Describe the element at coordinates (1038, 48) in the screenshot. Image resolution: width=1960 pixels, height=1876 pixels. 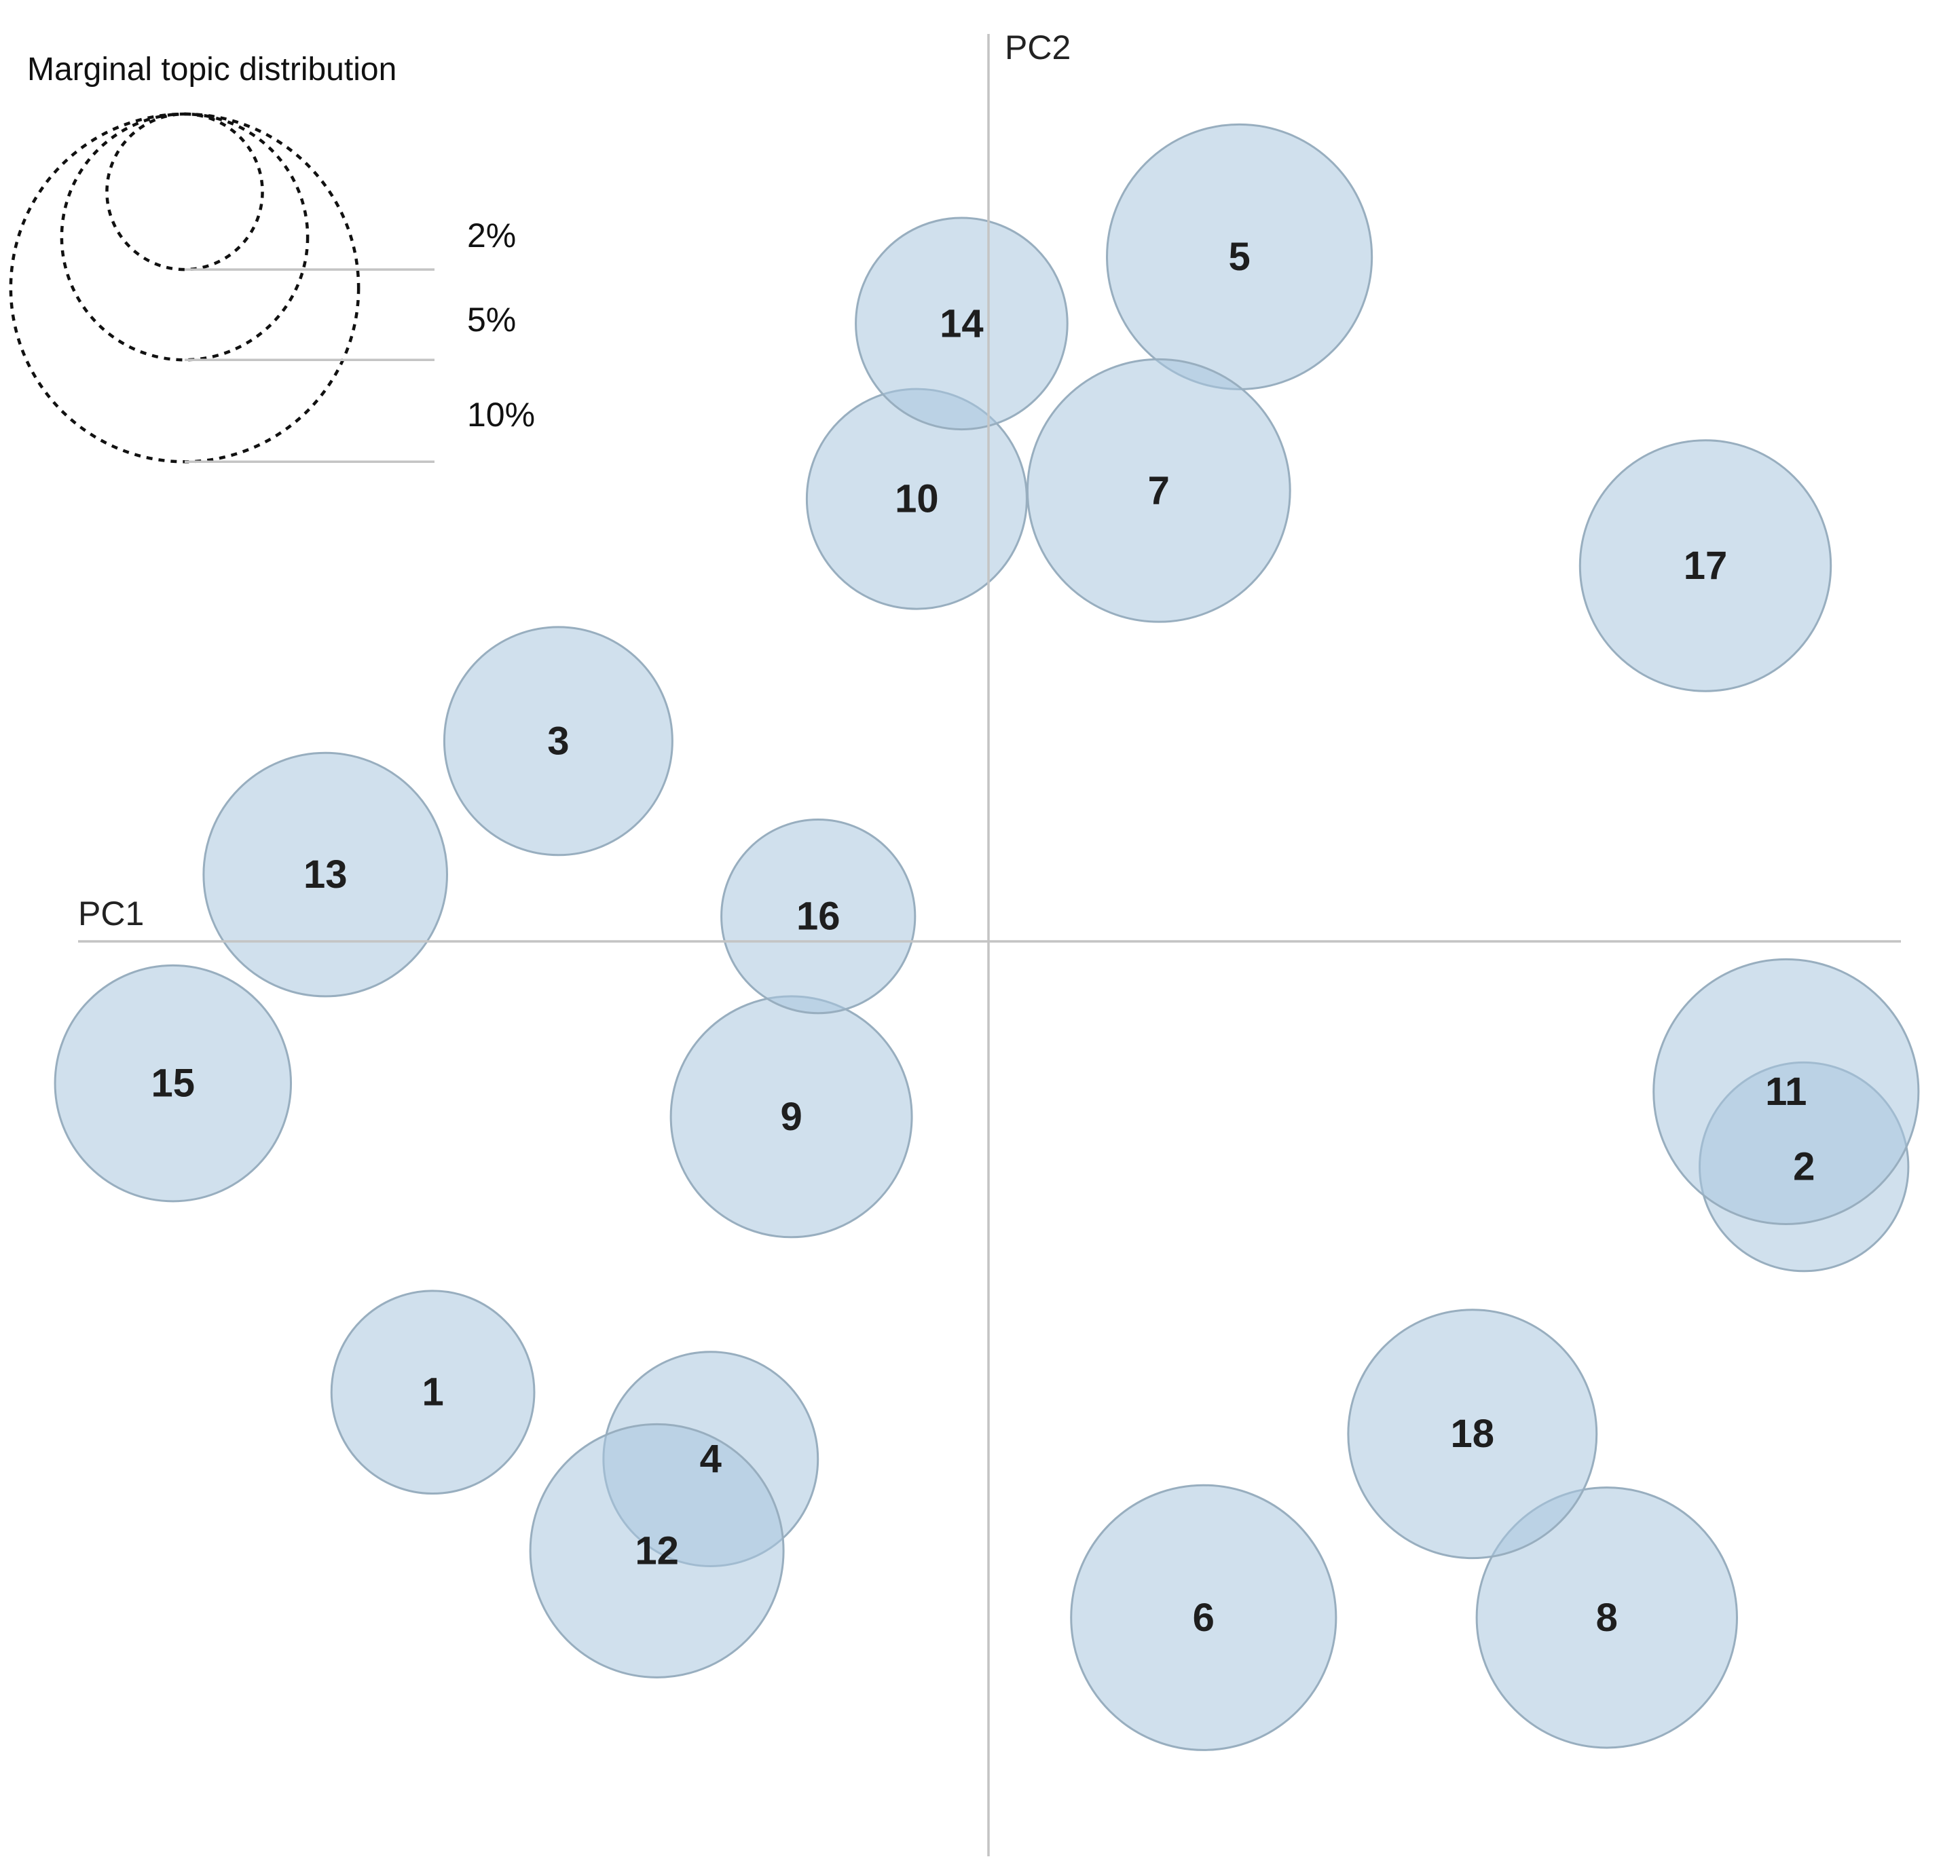
I see `pc2-axis-label: PC2` at that location.